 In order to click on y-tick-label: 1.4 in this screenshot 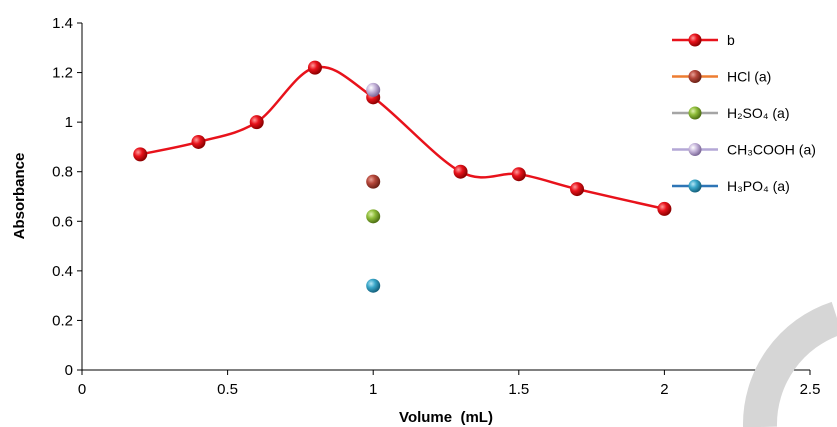, I will do `click(62, 23)`.